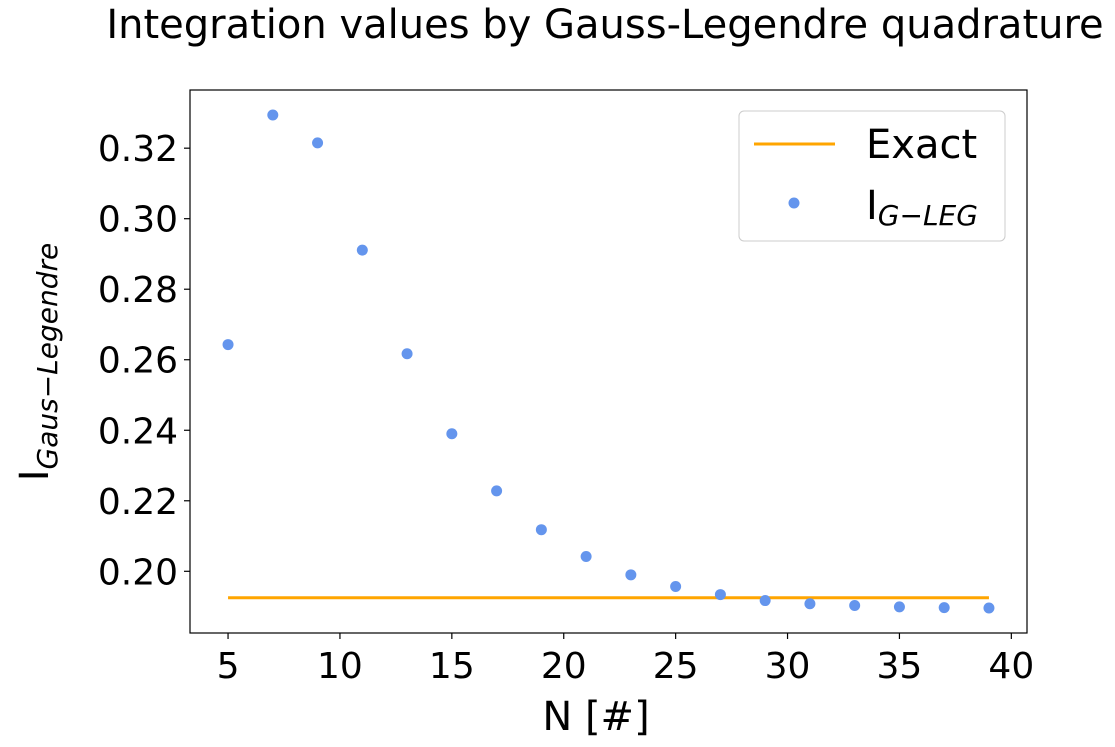  I want to click on y-tick-label: 0.28, so click(138, 290).